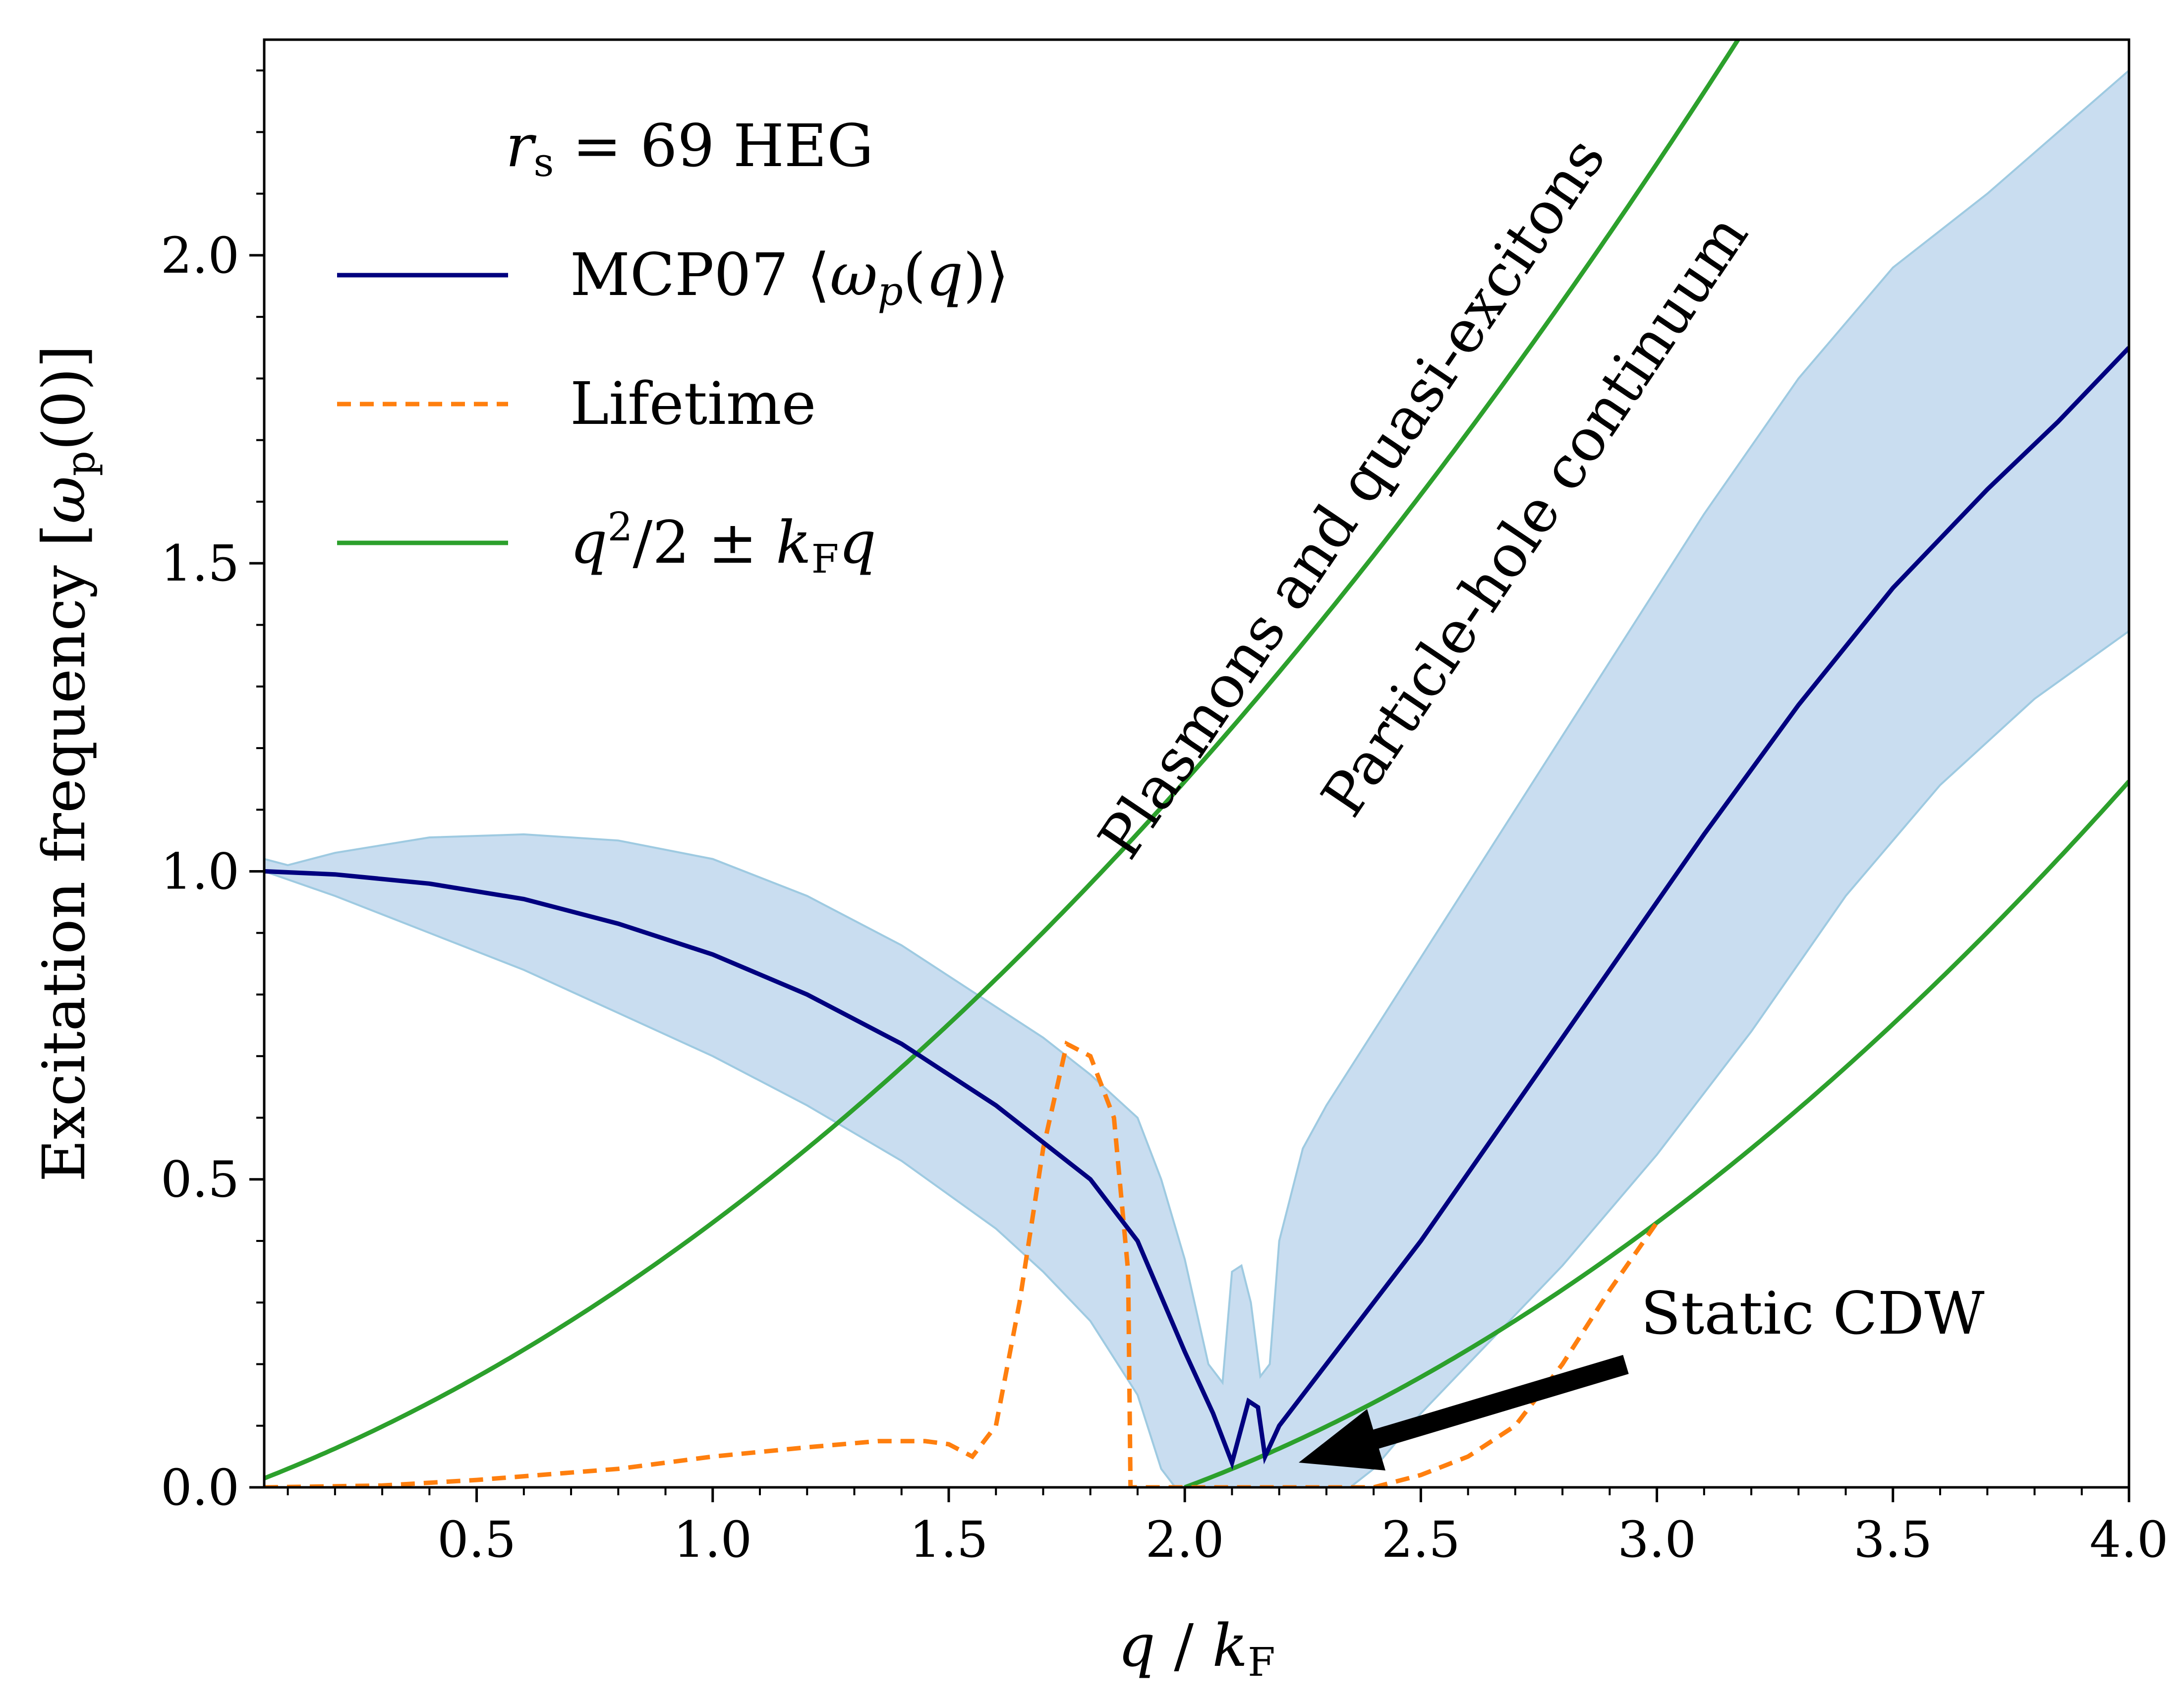 The width and height of the screenshot is (2184, 1705). What do you see at coordinates (1656, 1540) in the screenshot?
I see `x-tick-label: 3.0` at bounding box center [1656, 1540].